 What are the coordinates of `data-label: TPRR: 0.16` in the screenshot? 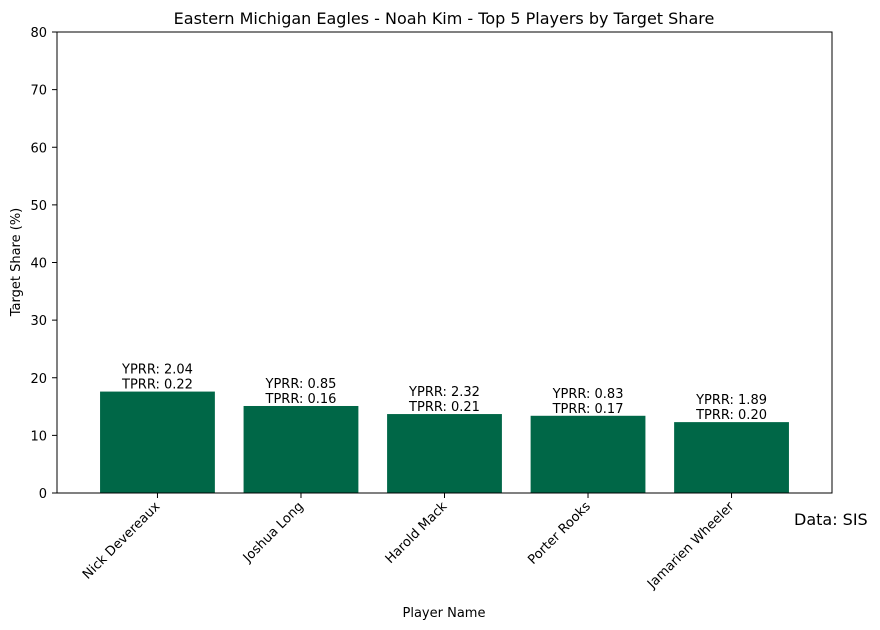 It's located at (301, 399).